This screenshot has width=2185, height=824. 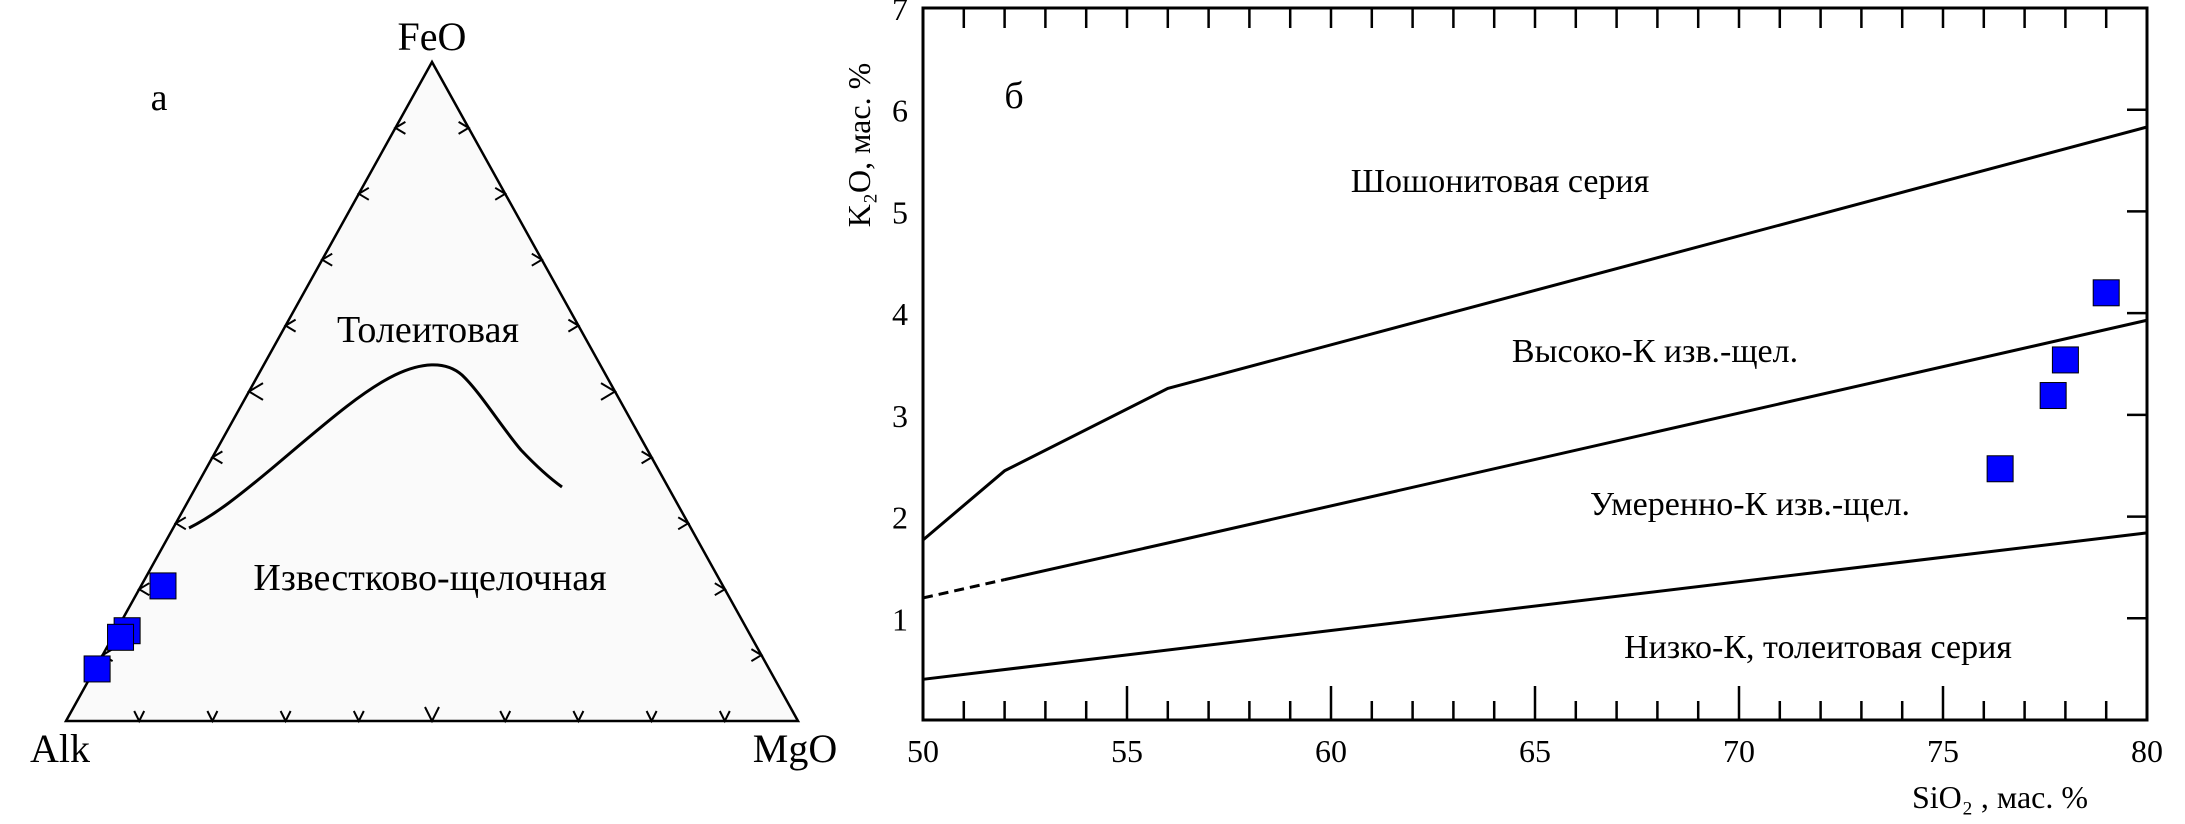 What do you see at coordinates (432, 36) in the screenshot?
I see `vertex-label-feo: FeO` at bounding box center [432, 36].